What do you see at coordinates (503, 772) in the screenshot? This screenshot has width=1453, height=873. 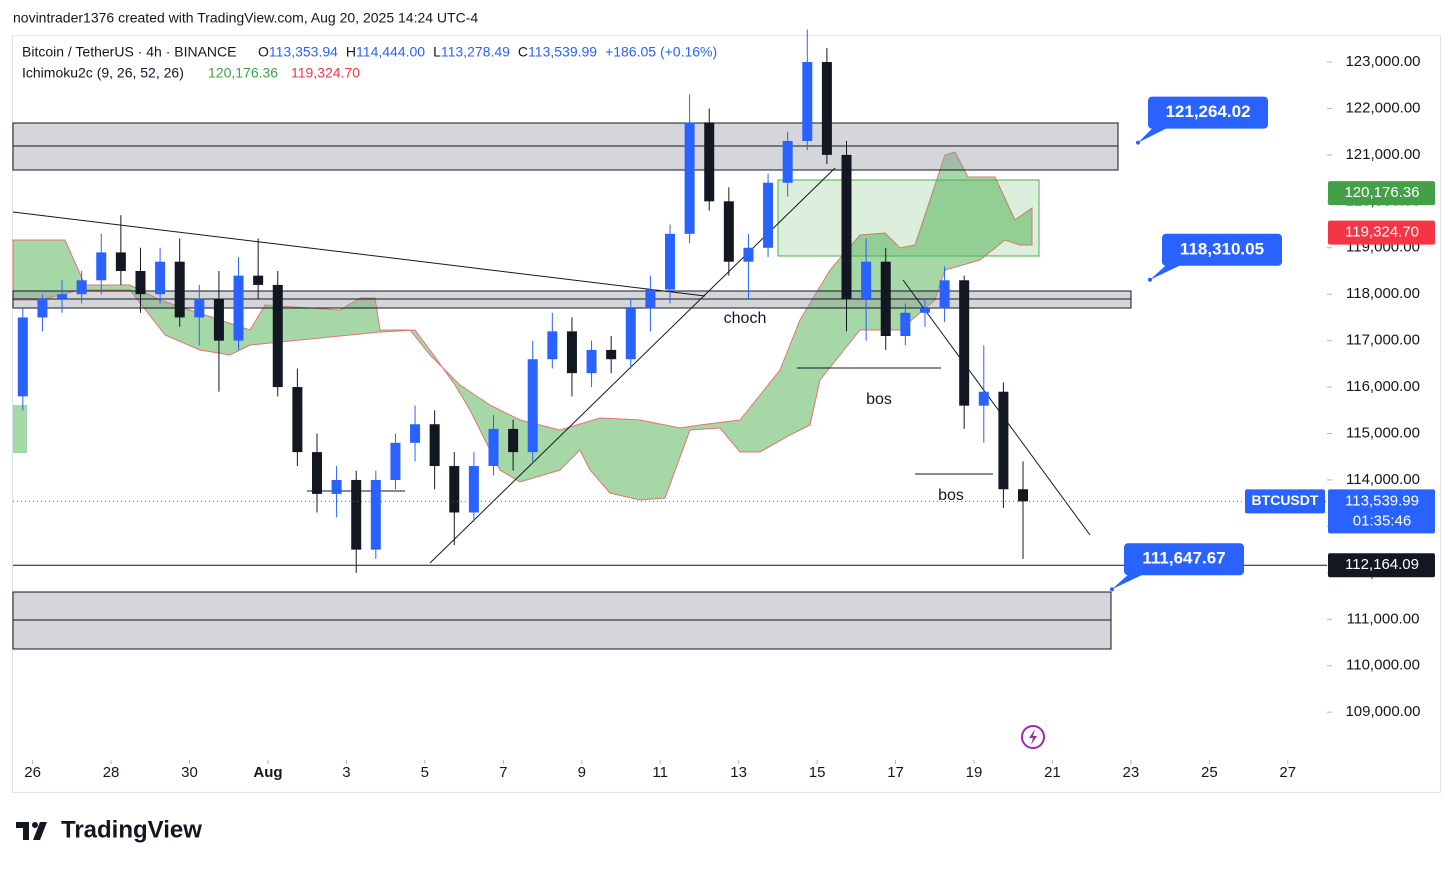 I see `x-tick-label: 7` at bounding box center [503, 772].